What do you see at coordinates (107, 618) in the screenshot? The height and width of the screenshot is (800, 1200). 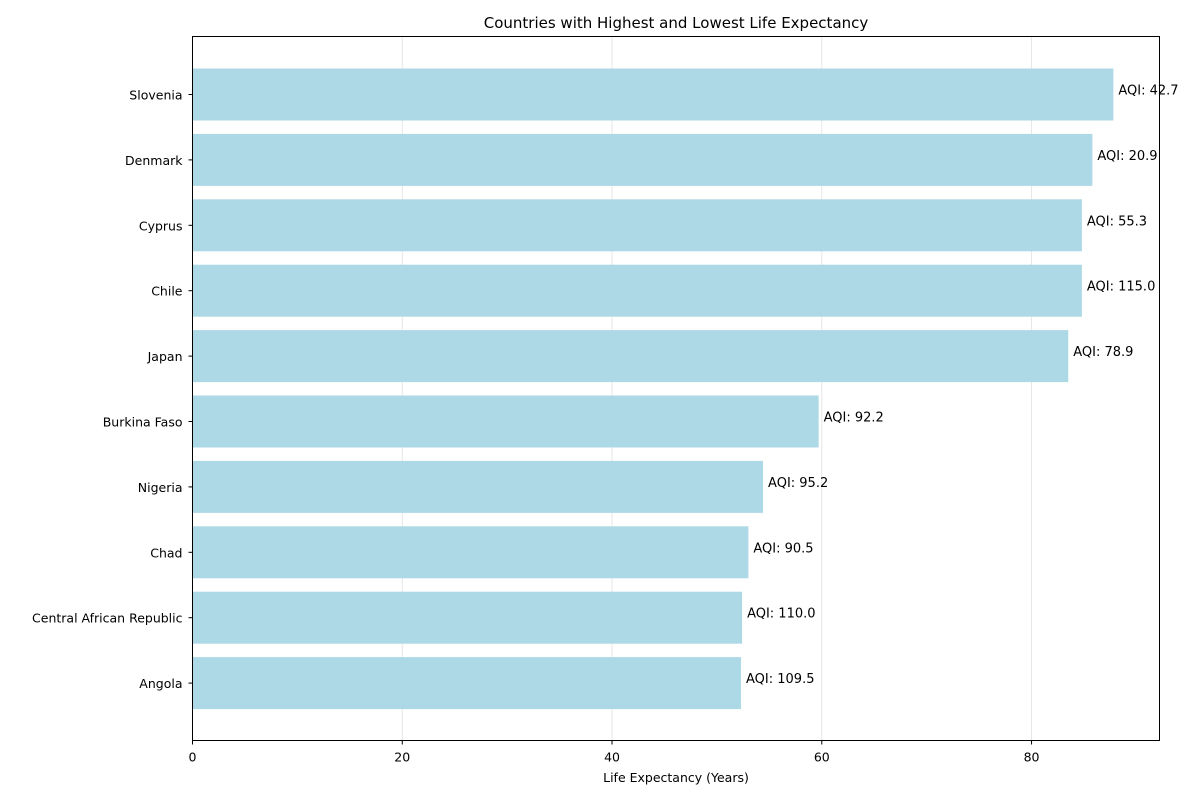 I see `y-tick-label: Central African Republic` at bounding box center [107, 618].